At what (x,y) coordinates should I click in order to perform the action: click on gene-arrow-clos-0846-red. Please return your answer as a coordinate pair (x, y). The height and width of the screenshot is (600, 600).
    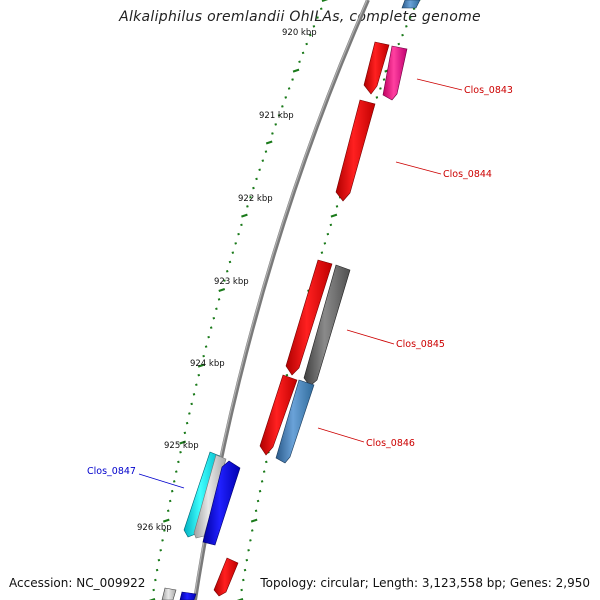
    Looking at the image, I should click on (278, 415).